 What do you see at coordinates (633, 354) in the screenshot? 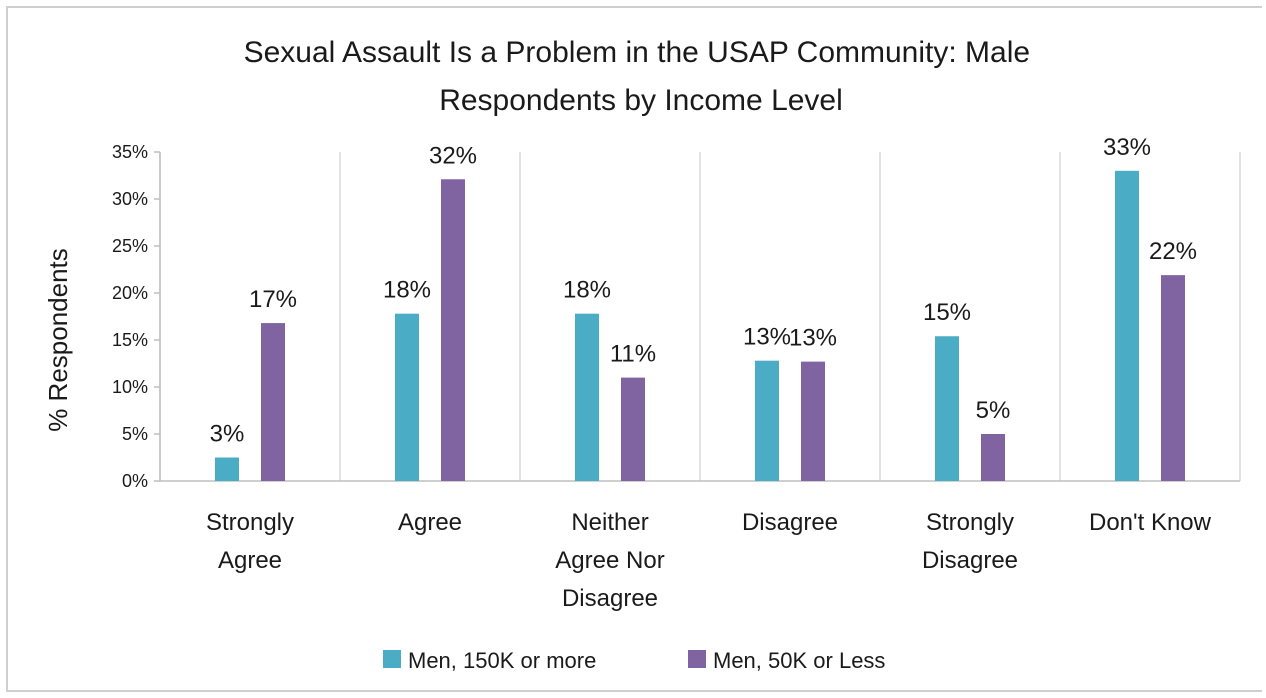
I see `bar-data-label: 11%` at bounding box center [633, 354].